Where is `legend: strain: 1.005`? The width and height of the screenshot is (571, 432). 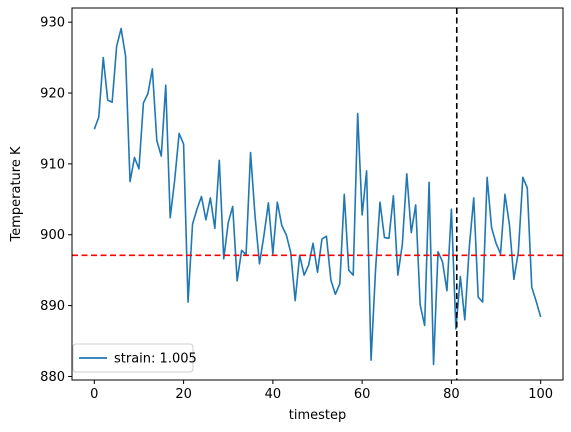 legend: strain: 1.005 is located at coordinates (134, 358).